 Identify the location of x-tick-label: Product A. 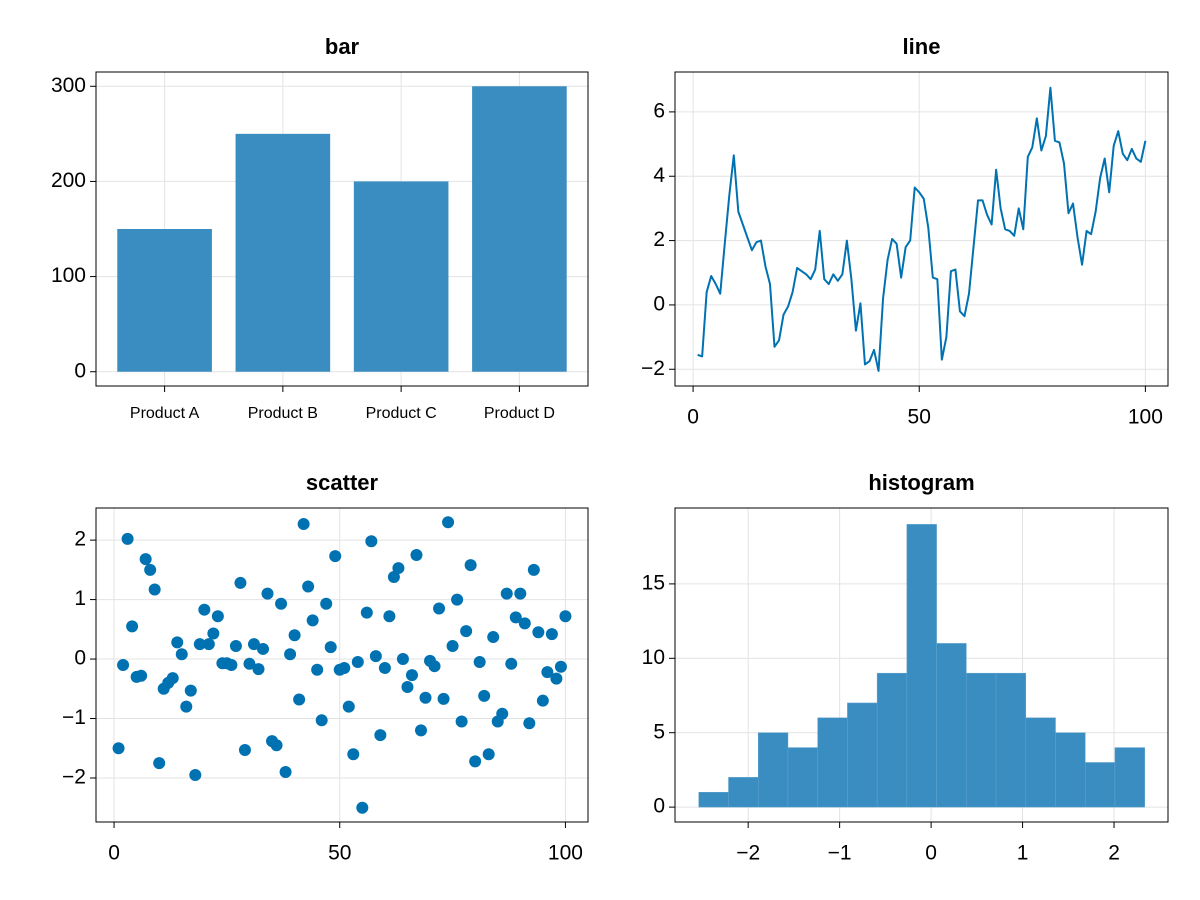
(165, 413).